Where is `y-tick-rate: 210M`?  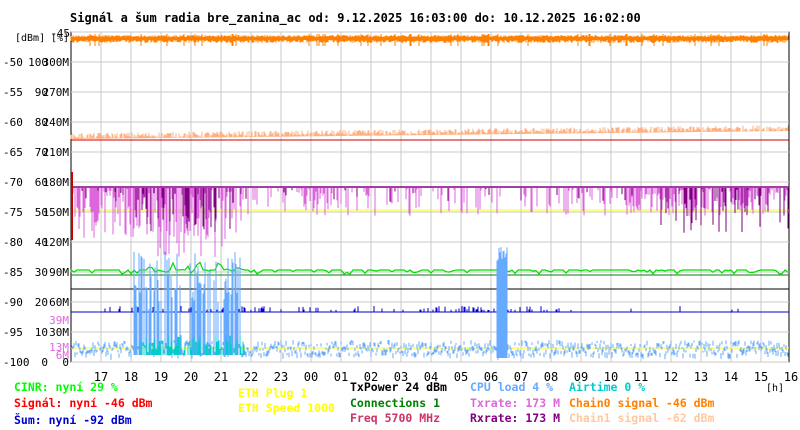
y-tick-rate: 210M is located at coordinates (56, 152).